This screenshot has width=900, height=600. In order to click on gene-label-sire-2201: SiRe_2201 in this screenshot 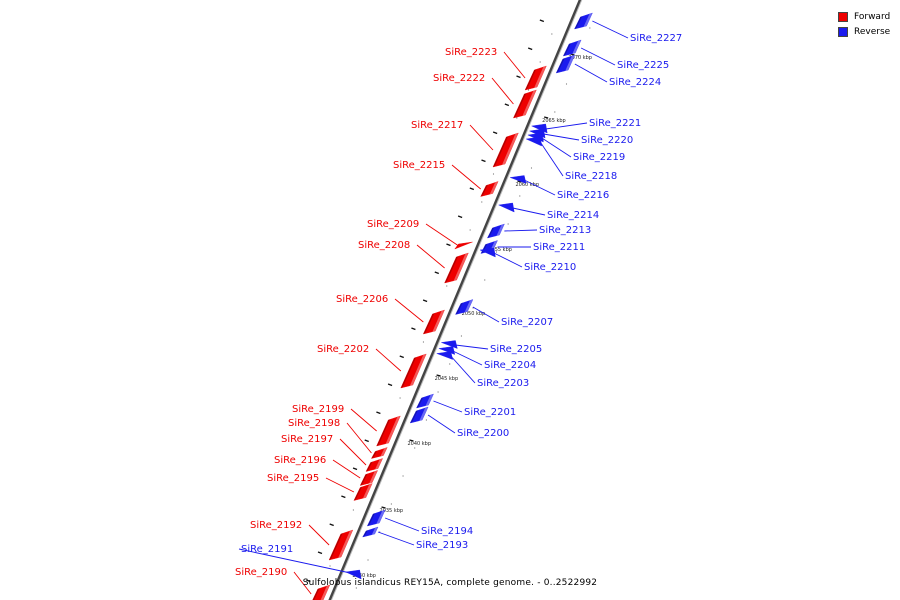, I will do `click(490, 412)`.